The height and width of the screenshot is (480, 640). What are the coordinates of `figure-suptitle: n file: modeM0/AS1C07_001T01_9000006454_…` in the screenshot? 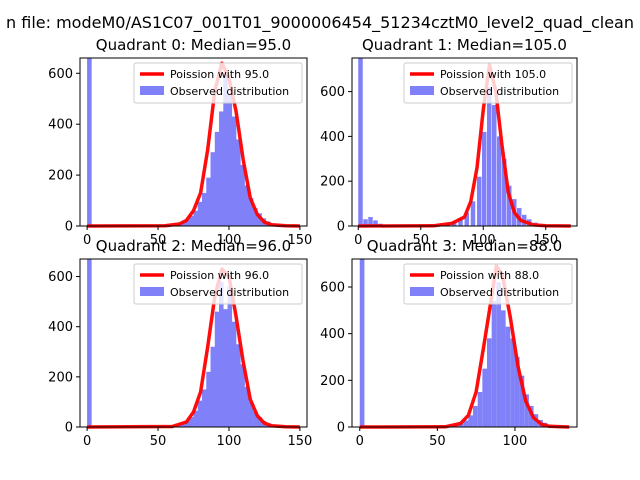 It's located at (320, 23).